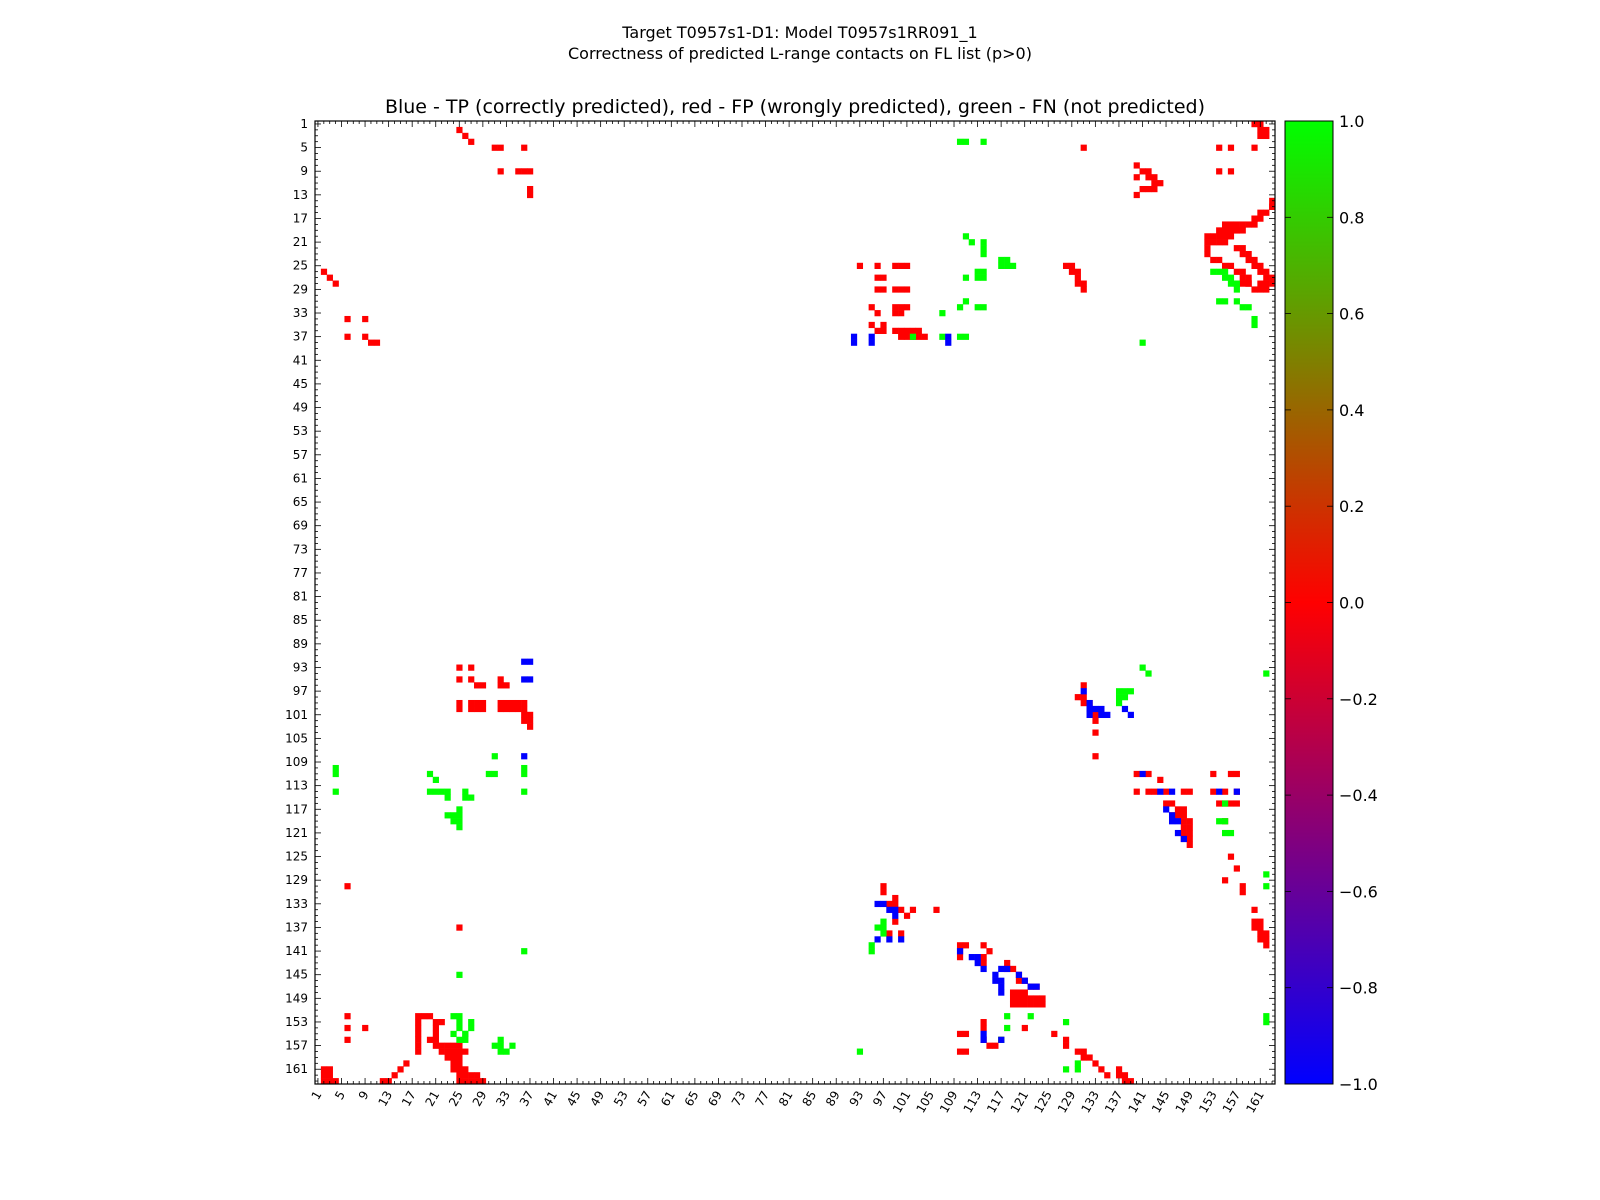 This screenshot has width=1600, height=1200. I want to click on x-tick-label: 149, so click(1185, 1102).